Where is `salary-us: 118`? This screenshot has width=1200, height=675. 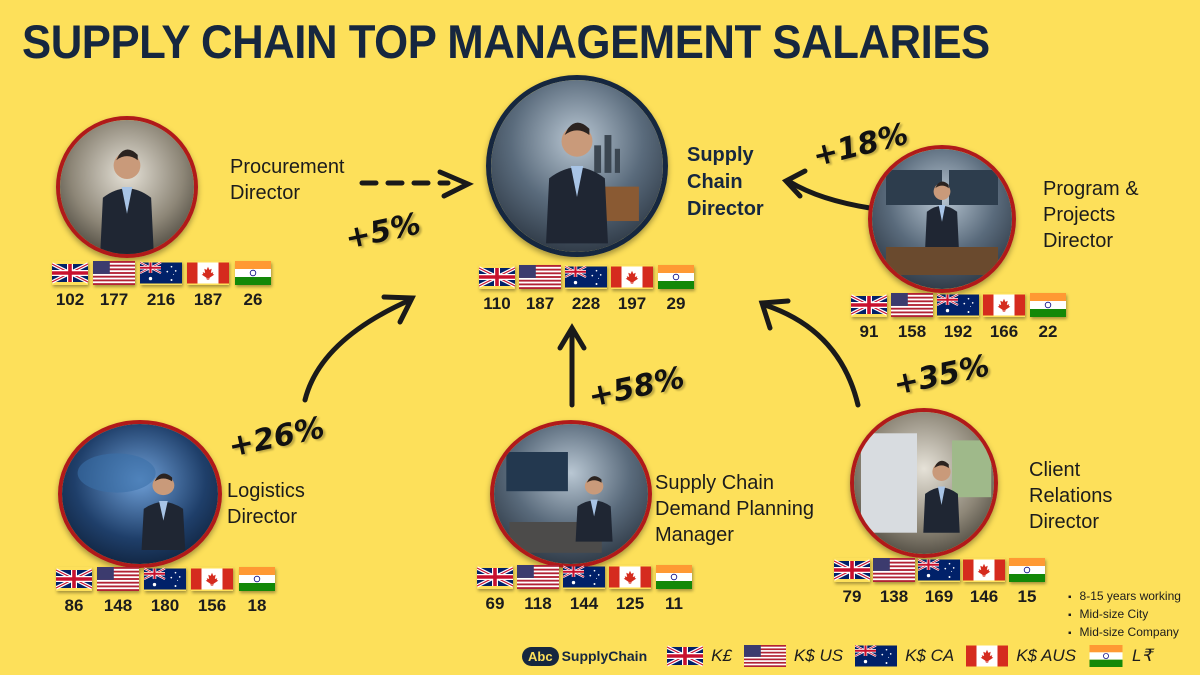
salary-us: 118 is located at coordinates (538, 603).